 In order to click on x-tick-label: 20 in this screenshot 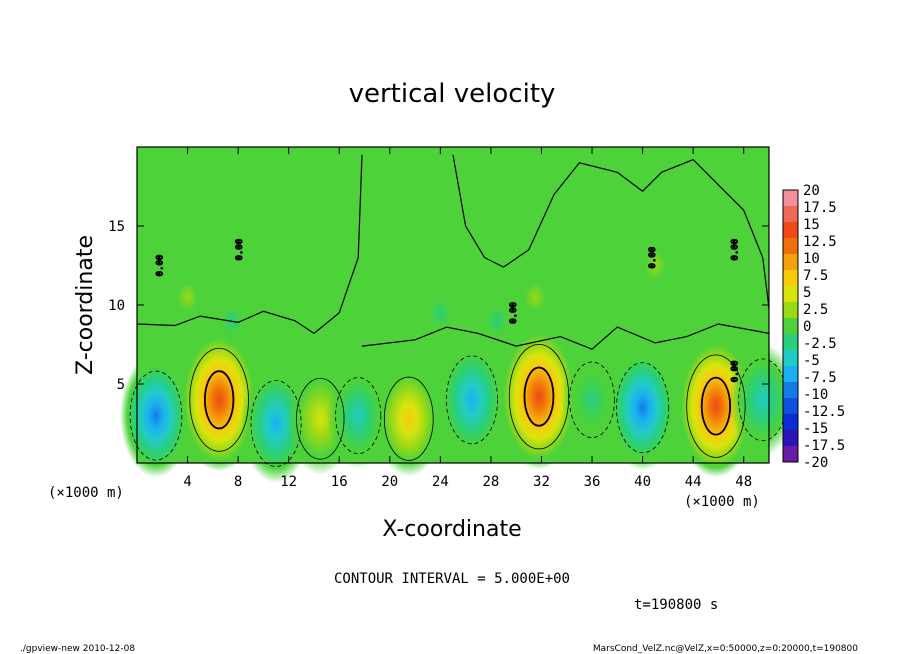, I will do `click(389, 482)`.